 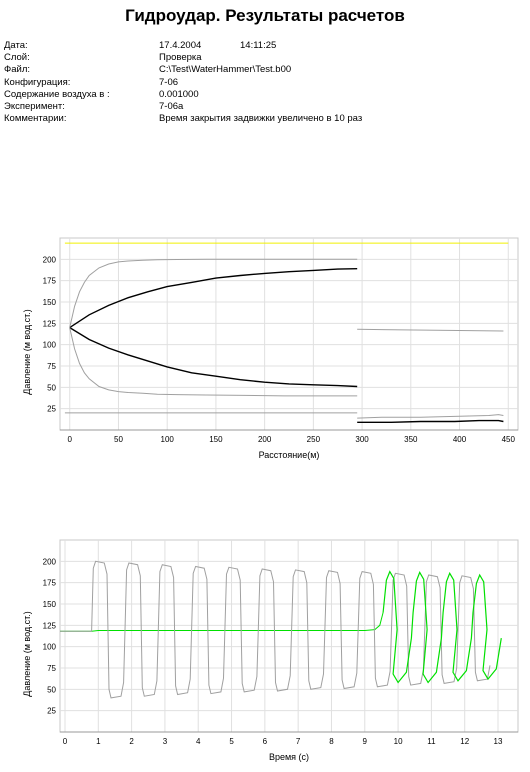 I want to click on info-label: Дата:, so click(x=16, y=45).